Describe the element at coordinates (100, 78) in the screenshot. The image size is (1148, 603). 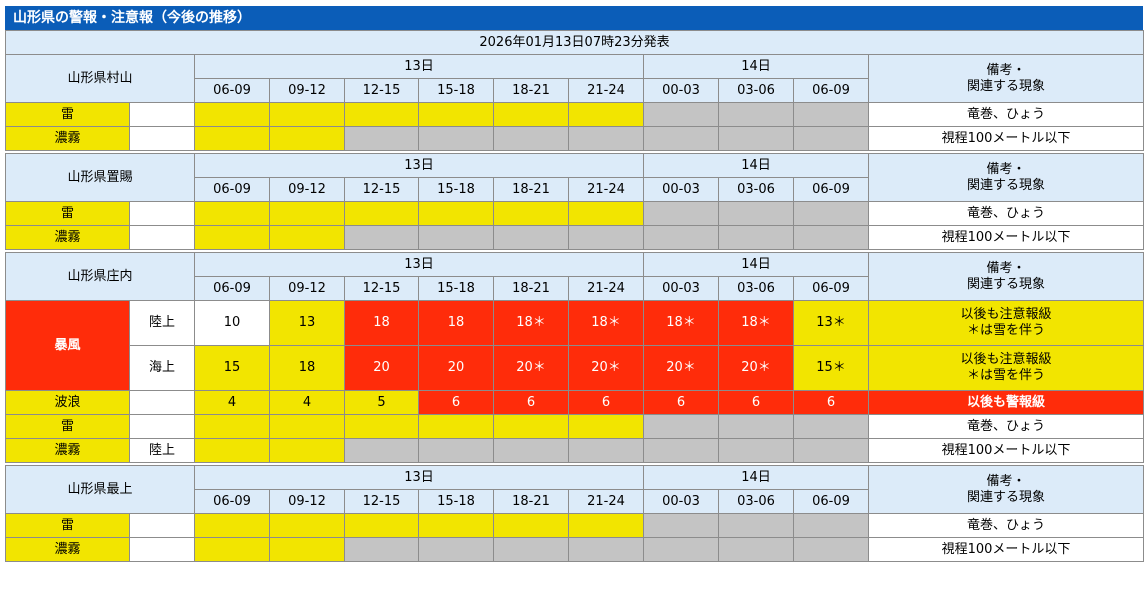
I see `region-name: 山形県村山` at that location.